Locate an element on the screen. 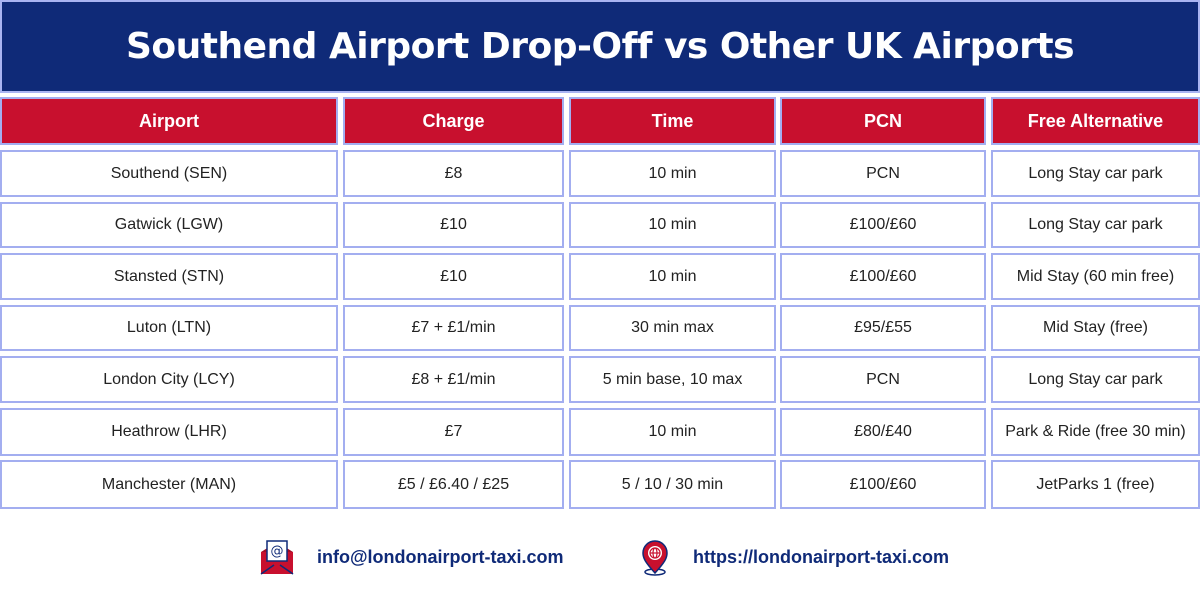  table-cell: Luton (LTN) is located at coordinates (169, 328).